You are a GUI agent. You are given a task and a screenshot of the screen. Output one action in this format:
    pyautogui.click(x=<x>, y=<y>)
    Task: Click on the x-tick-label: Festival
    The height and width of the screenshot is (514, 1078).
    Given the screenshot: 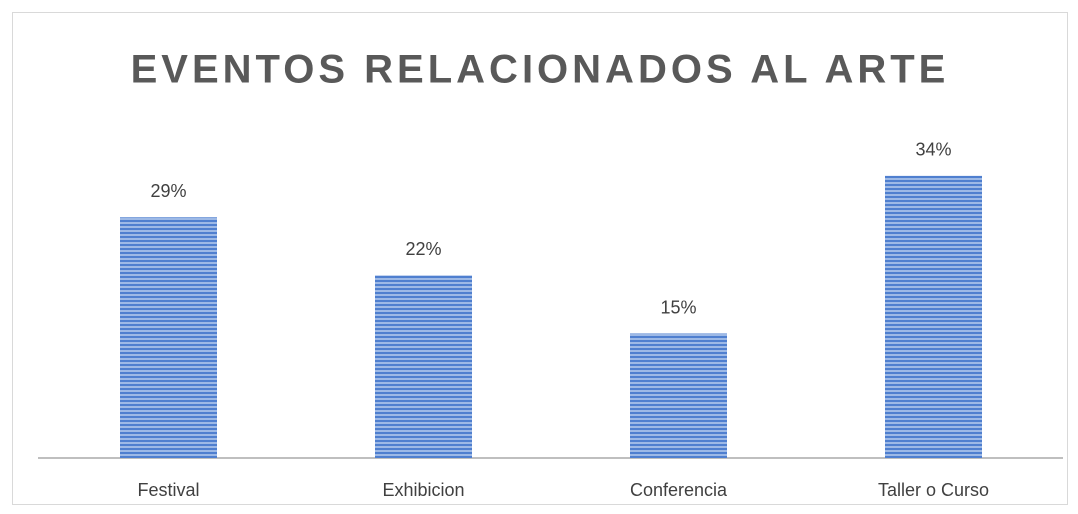 What is the action you would take?
    pyautogui.click(x=168, y=490)
    